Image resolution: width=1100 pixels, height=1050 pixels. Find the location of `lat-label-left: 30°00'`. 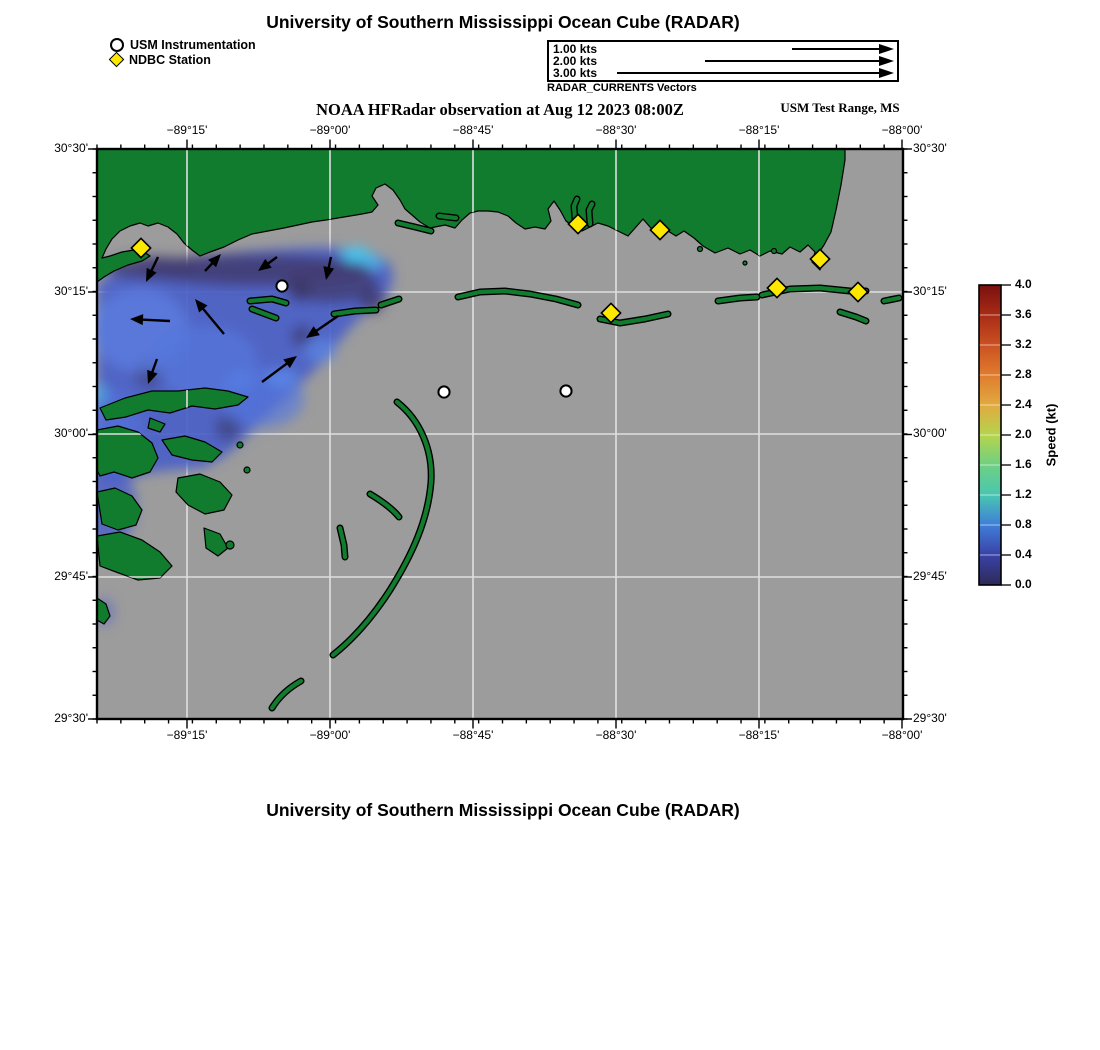

lat-label-left: 30°00' is located at coordinates (71, 433).